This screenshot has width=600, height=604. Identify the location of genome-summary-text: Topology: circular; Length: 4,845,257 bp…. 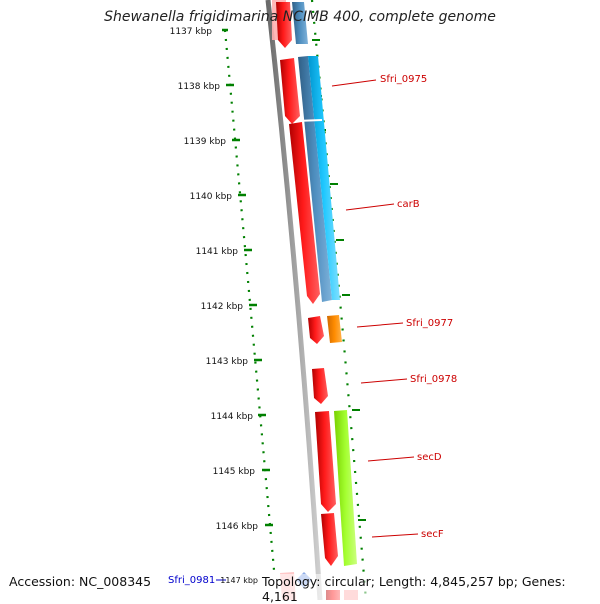
(431, 589).